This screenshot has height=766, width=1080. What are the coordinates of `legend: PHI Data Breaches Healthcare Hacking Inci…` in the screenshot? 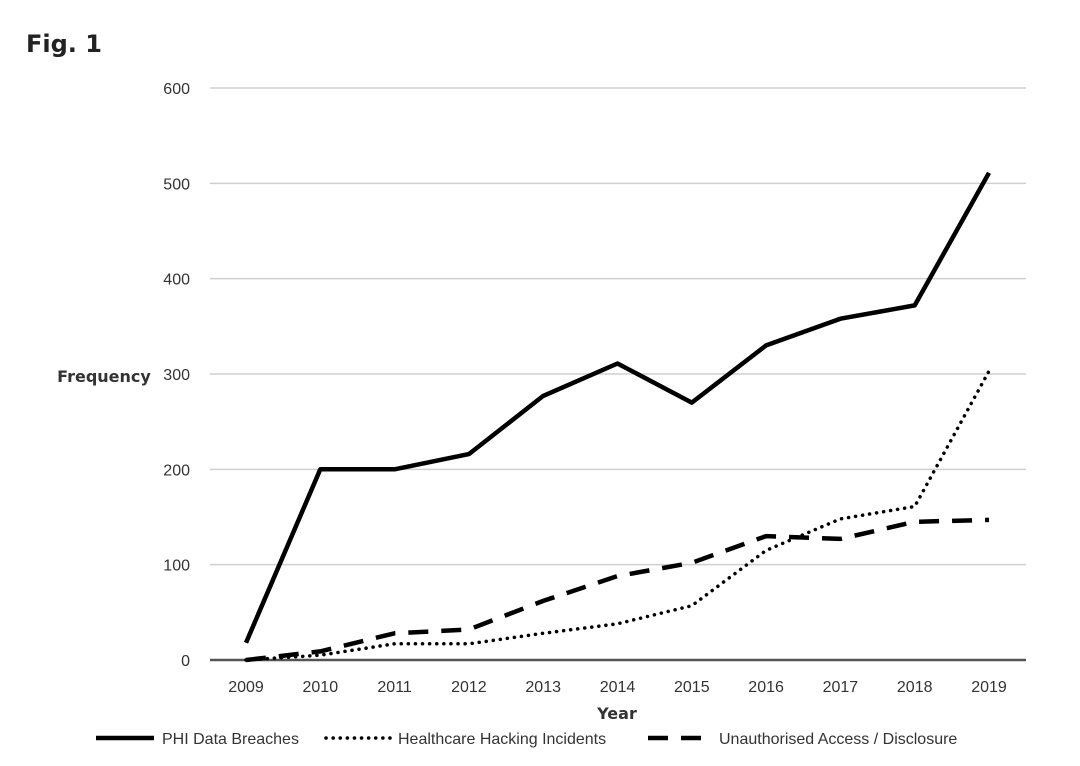 It's located at (526, 739).